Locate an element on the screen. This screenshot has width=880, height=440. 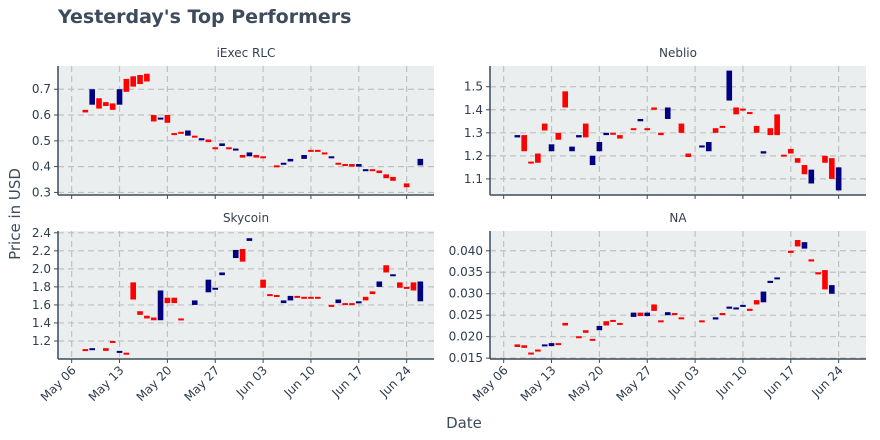
x-tick-label: Jun 17 is located at coordinates (779, 381).